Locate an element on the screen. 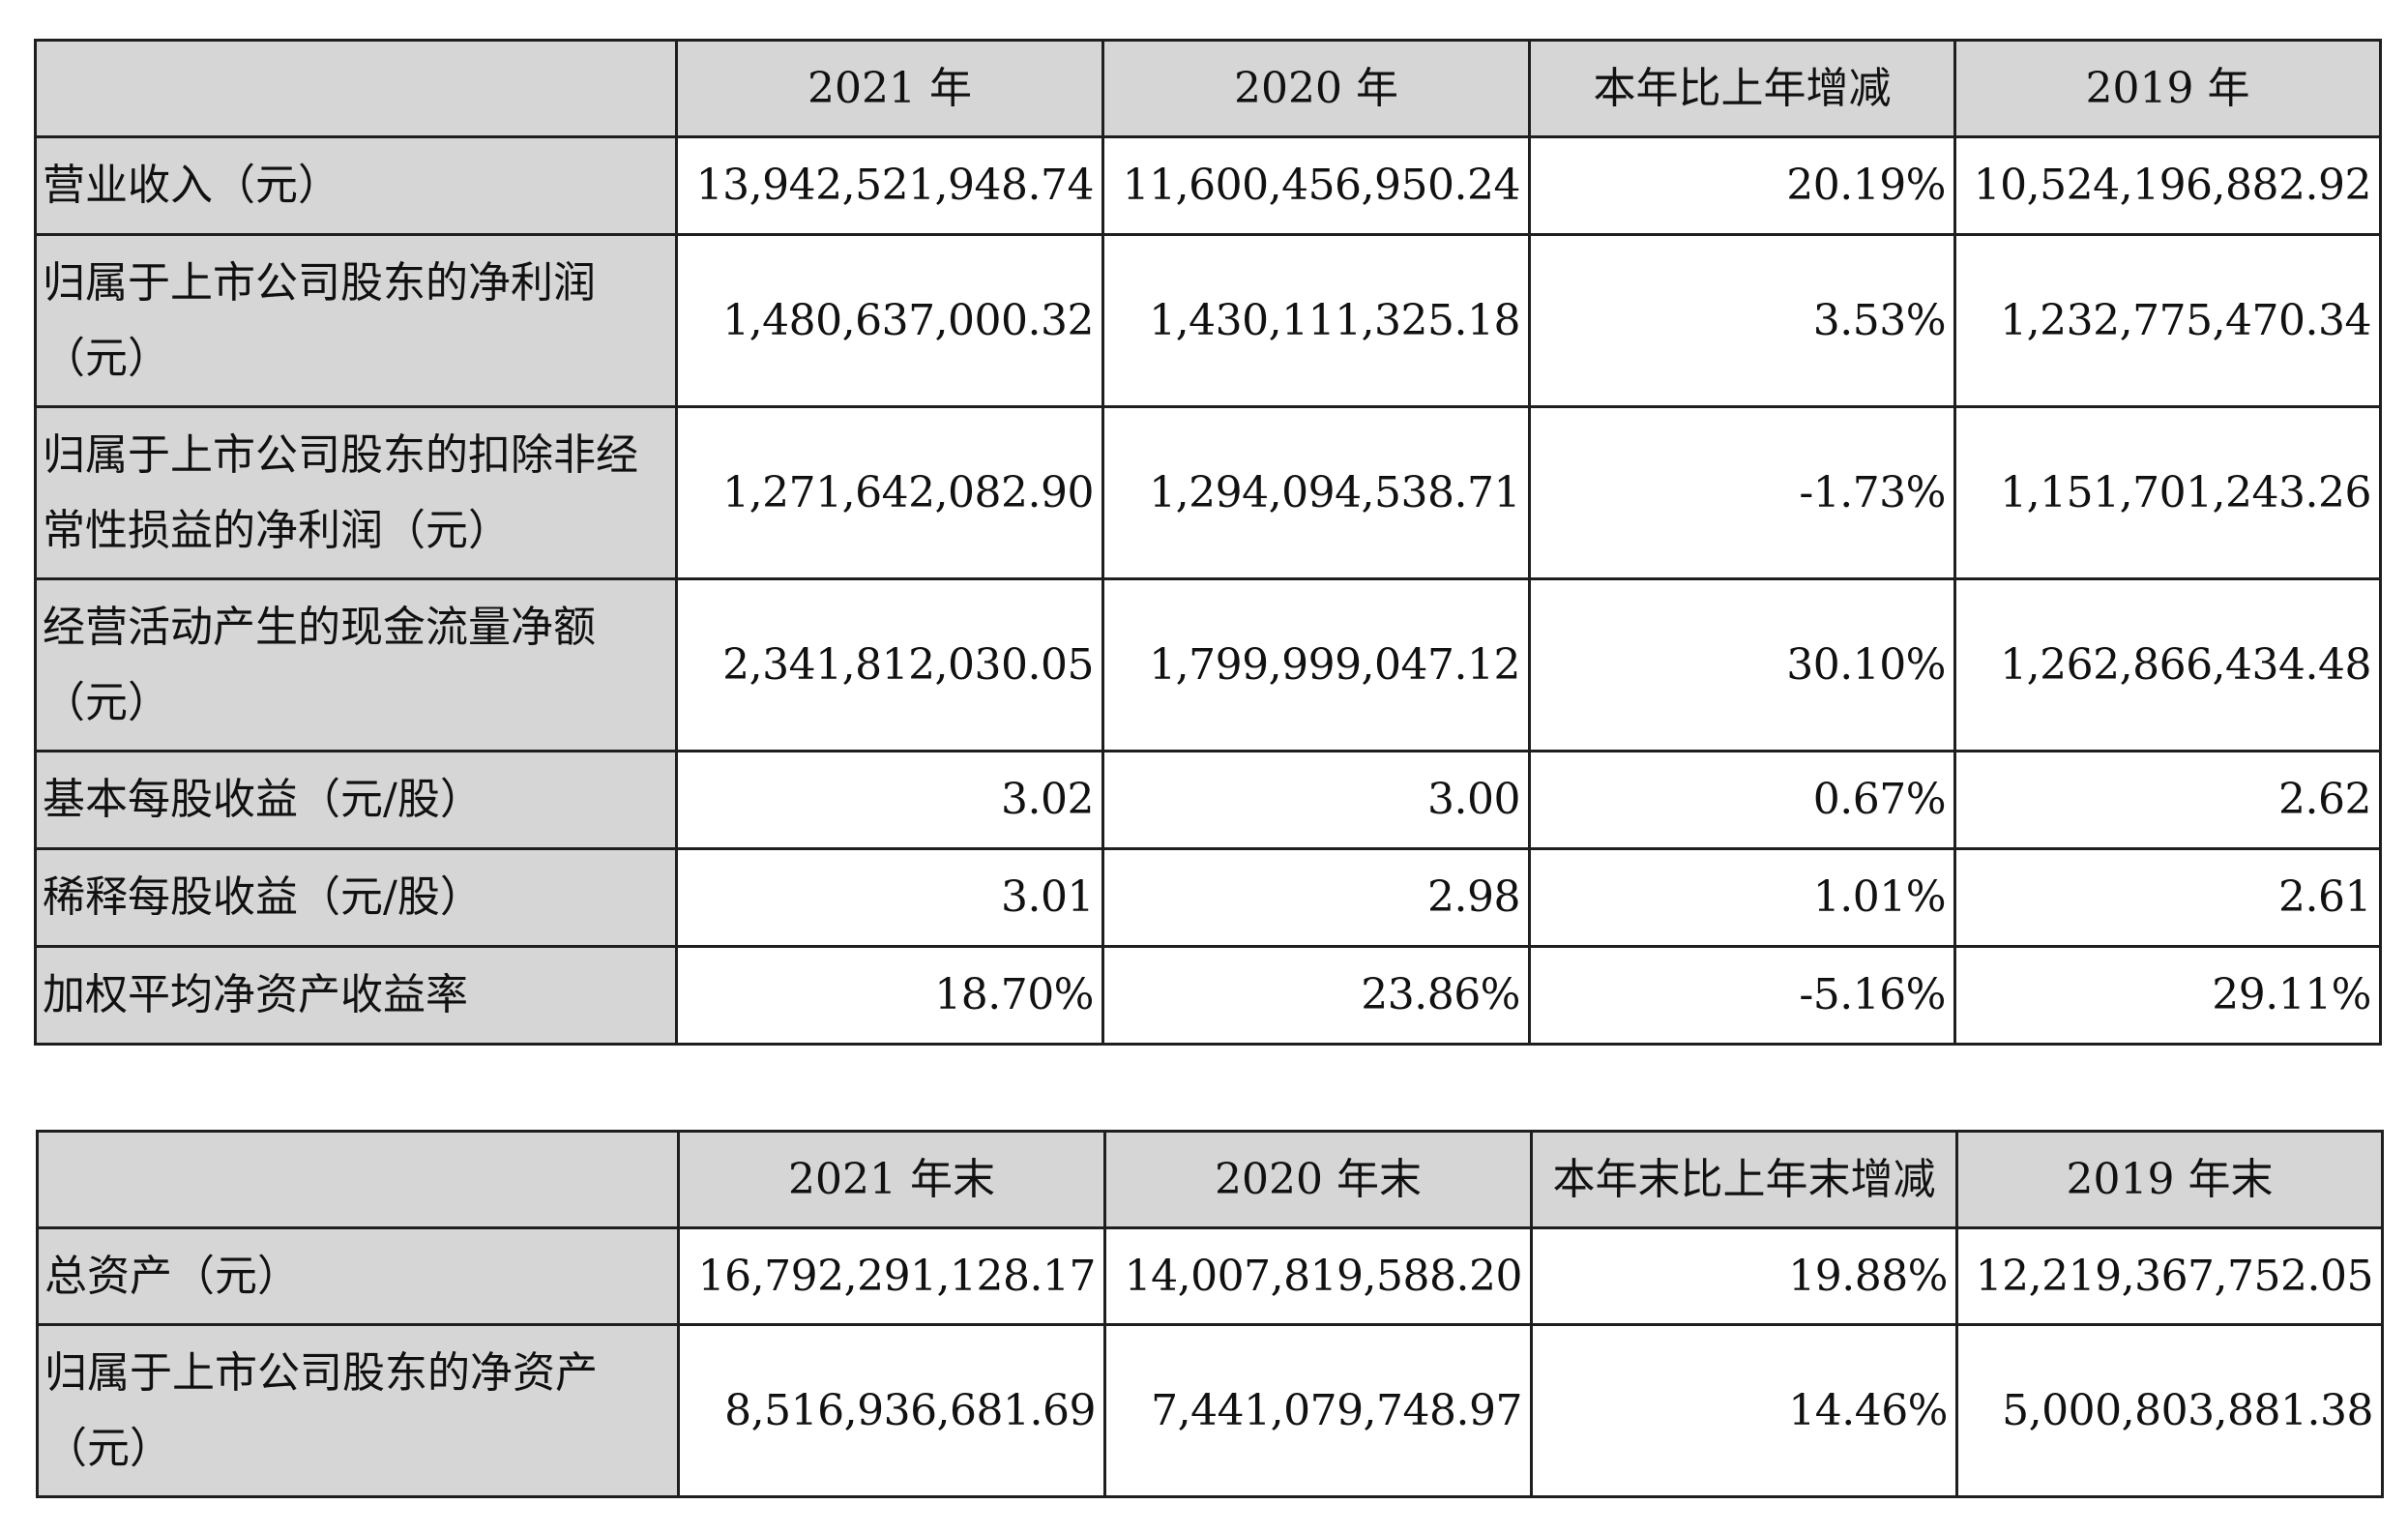 This screenshot has height=1534, width=2408. cell-2019: 29.11% is located at coordinates (2167, 995).